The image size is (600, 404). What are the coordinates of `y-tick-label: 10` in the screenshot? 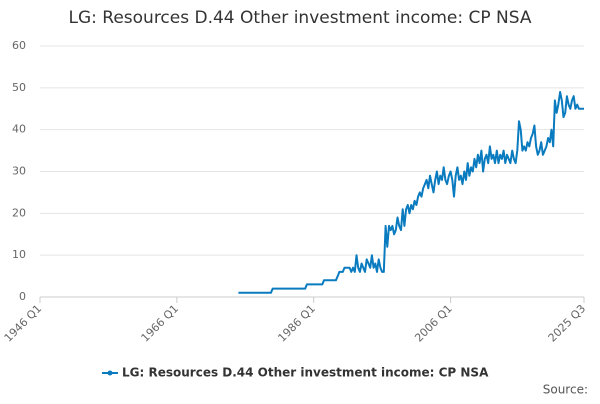 It's located at (19, 254).